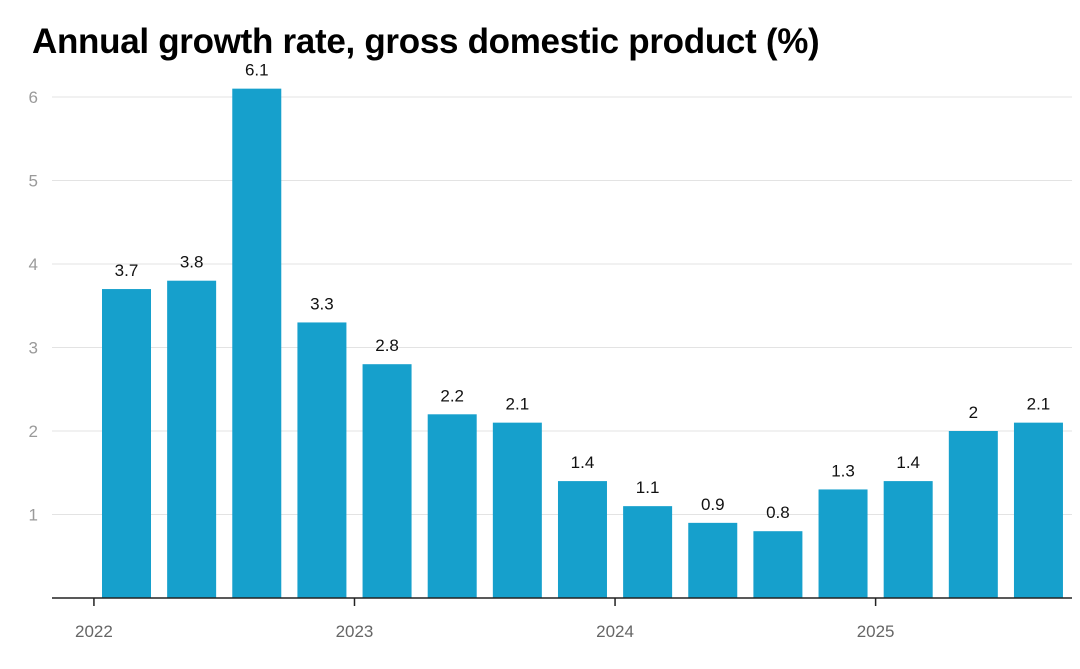  What do you see at coordinates (33, 306) in the screenshot?
I see `y-axis: 1 2 3 4 5 6` at bounding box center [33, 306].